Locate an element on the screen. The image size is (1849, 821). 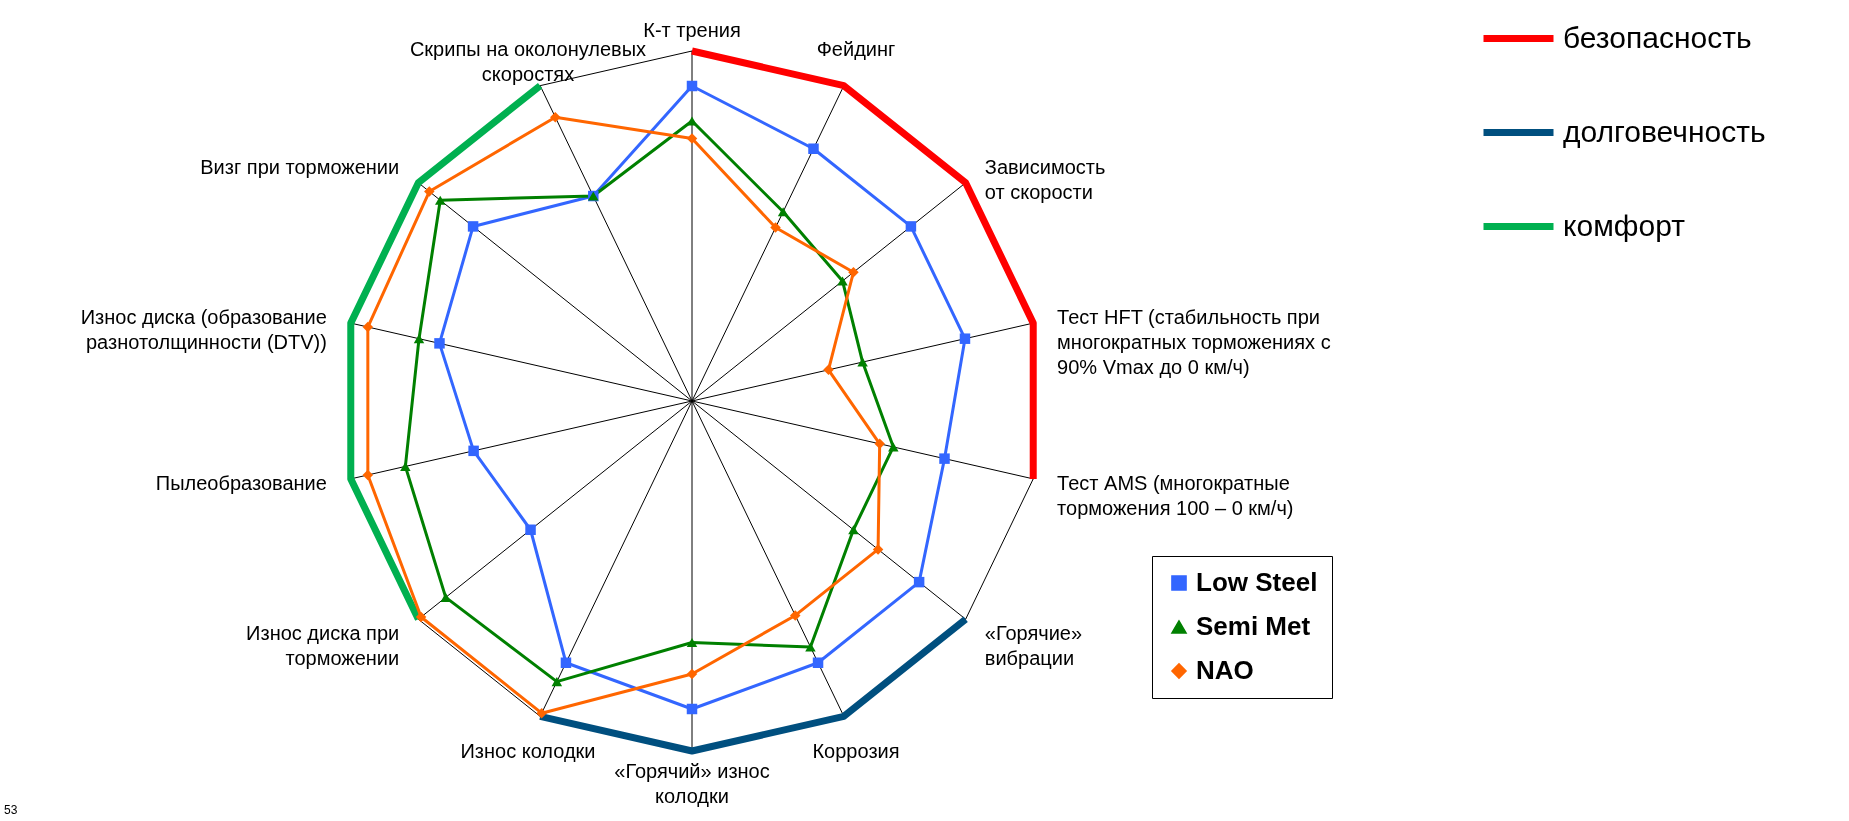
spoke-label: Износ диска (образование разнотолщинности (DTV)) is located at coordinates (203, 329).